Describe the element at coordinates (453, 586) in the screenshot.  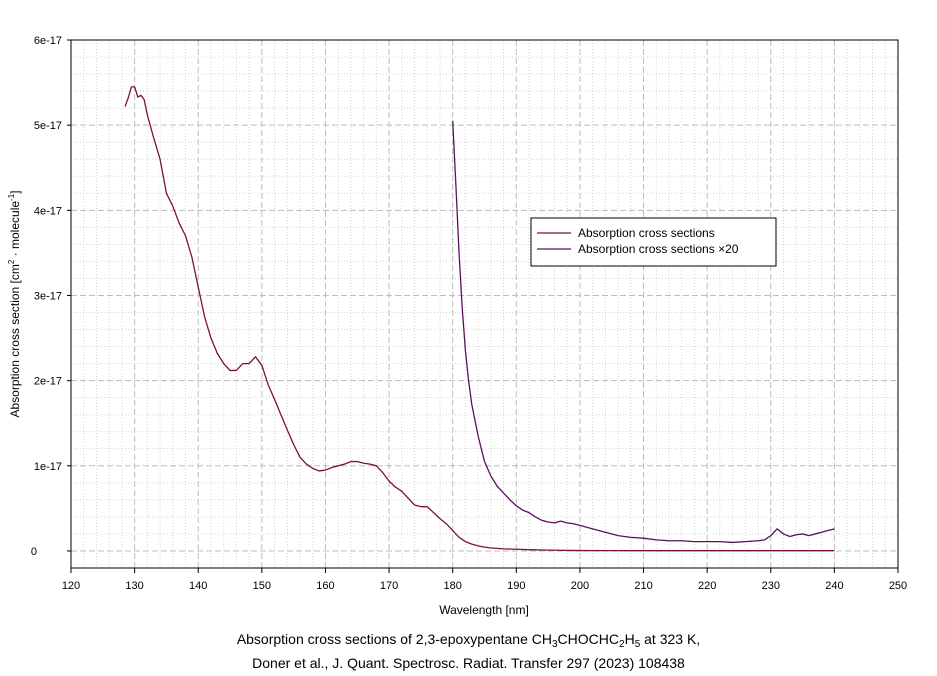
I see `x-tick-label: 180` at that location.